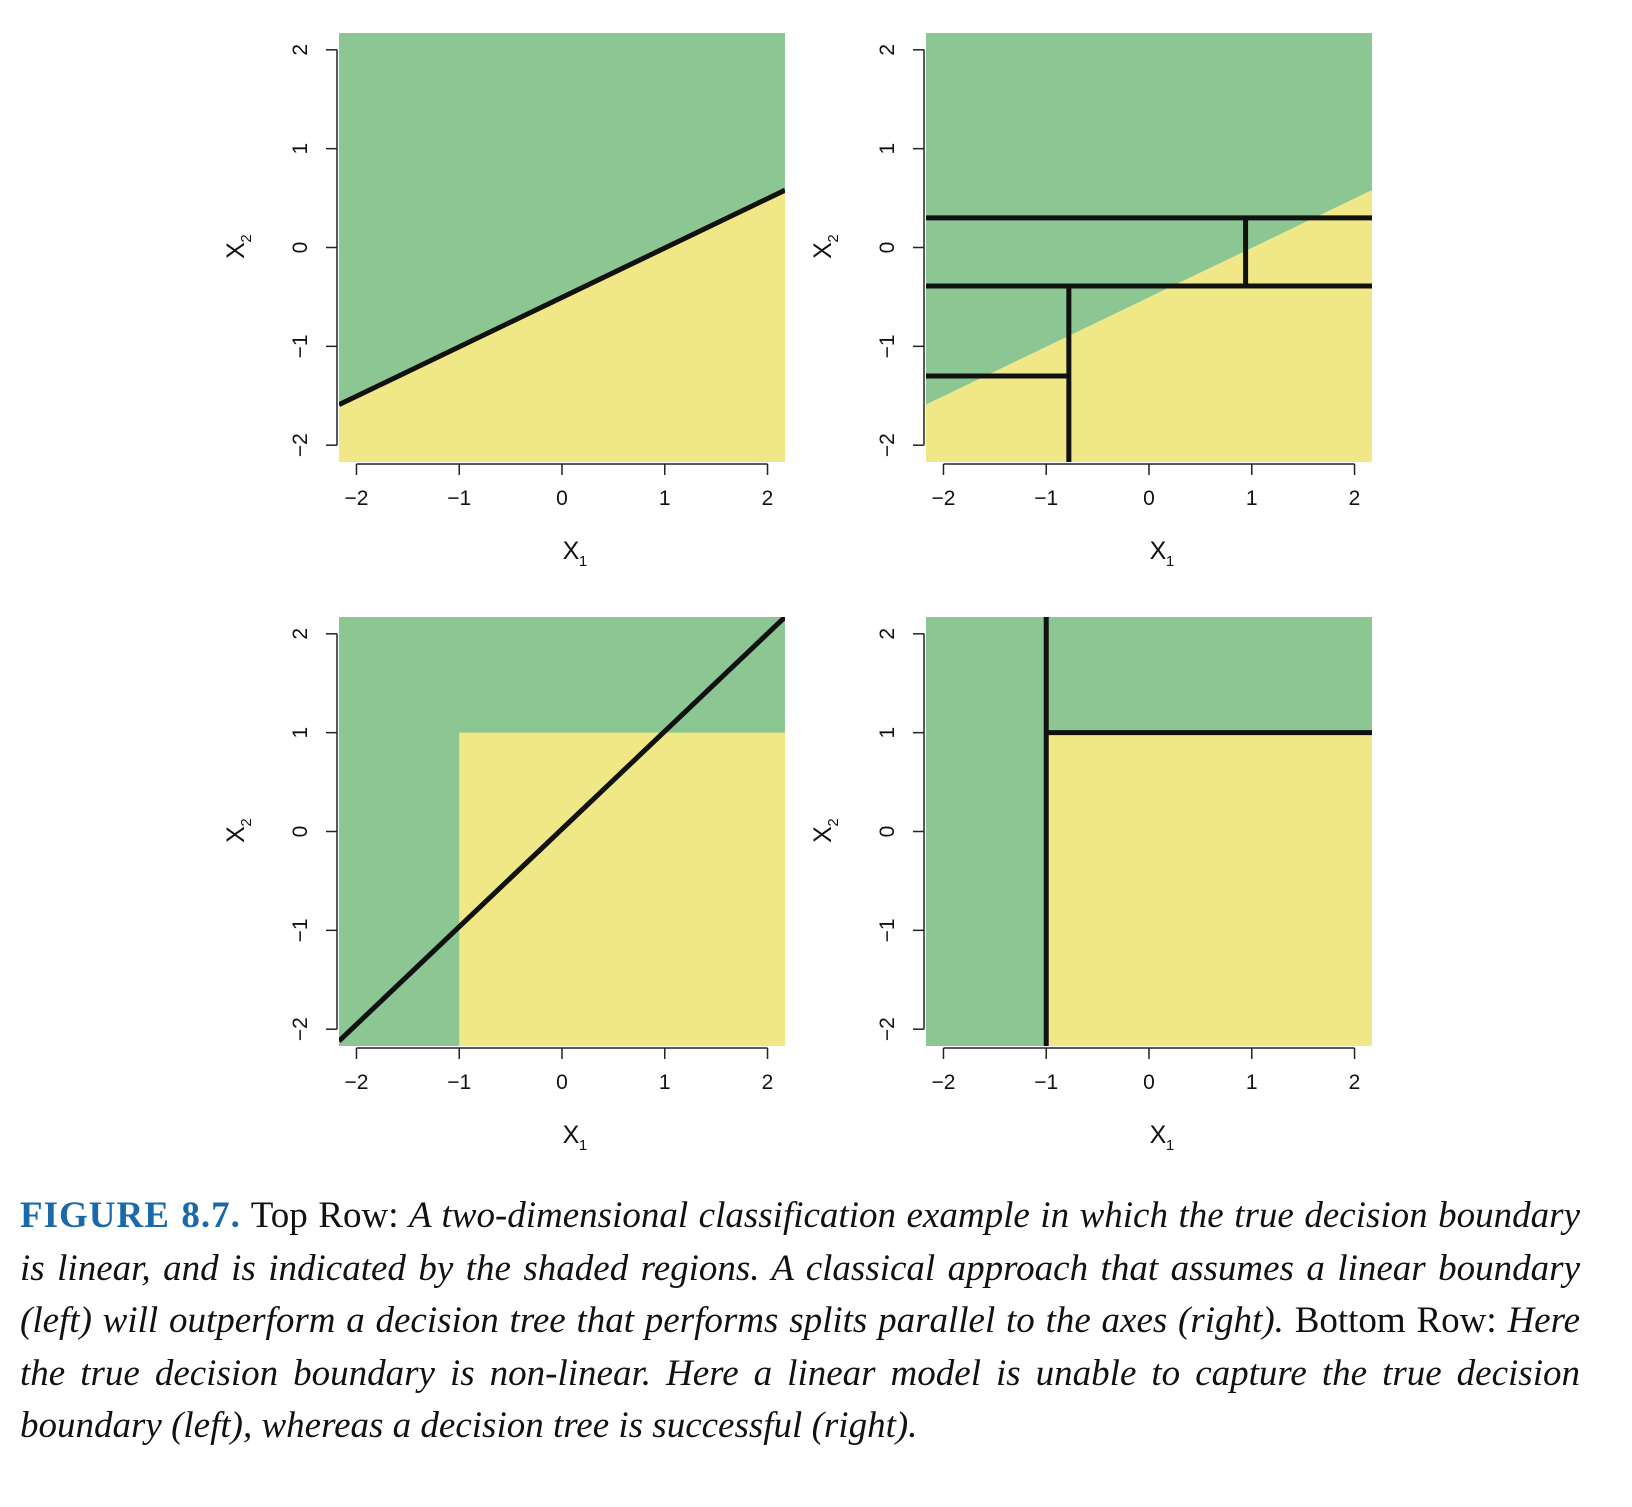 Image resolution: width=1632 pixels, height=1507 pixels. I want to click on caption-bottom-row-label: Bottom Row:, so click(1395, 1320).